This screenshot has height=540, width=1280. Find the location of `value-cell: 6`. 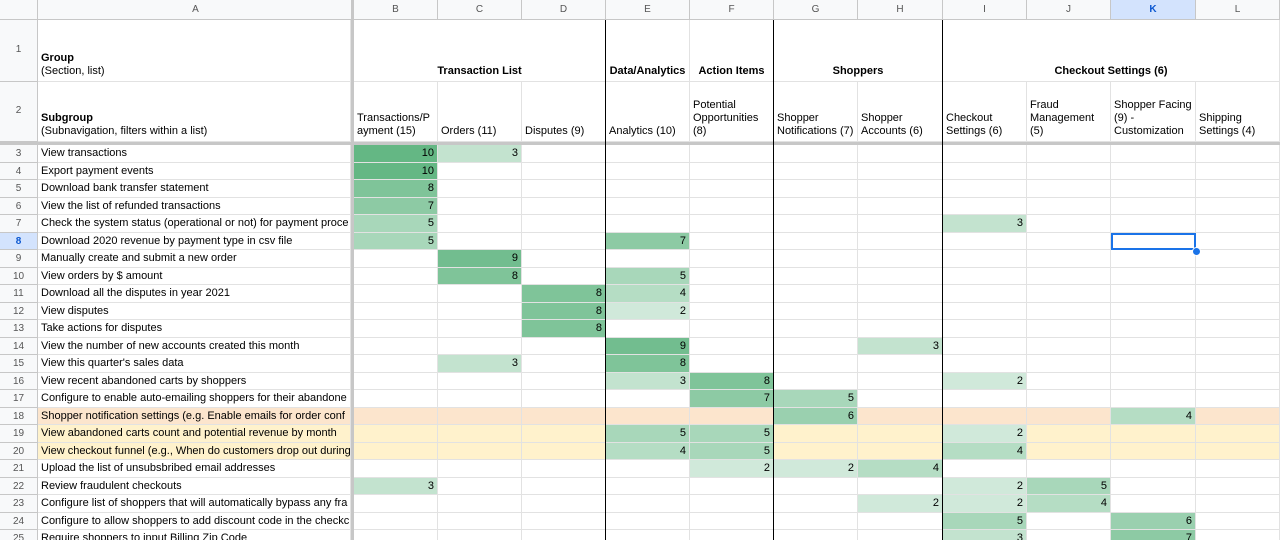

value-cell: 6 is located at coordinates (816, 416).